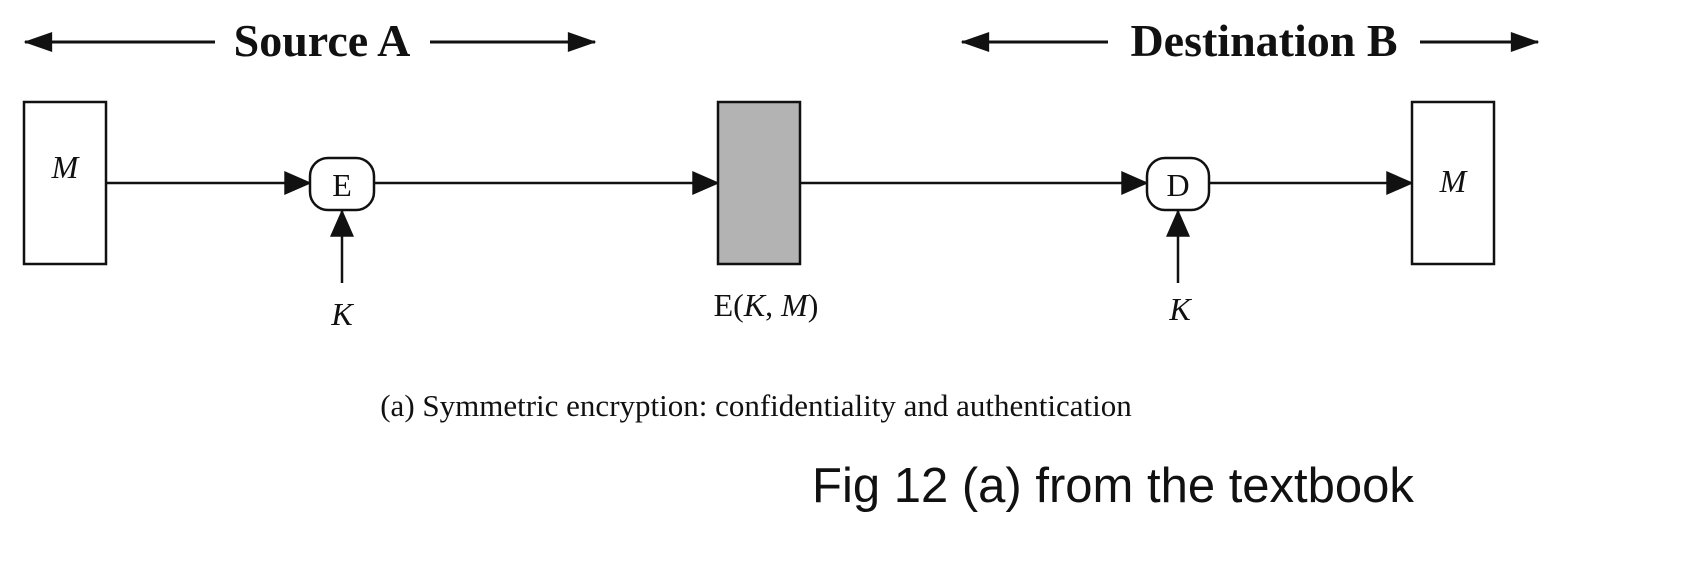  What do you see at coordinates (322, 40) in the screenshot?
I see `source-label: Source A` at bounding box center [322, 40].